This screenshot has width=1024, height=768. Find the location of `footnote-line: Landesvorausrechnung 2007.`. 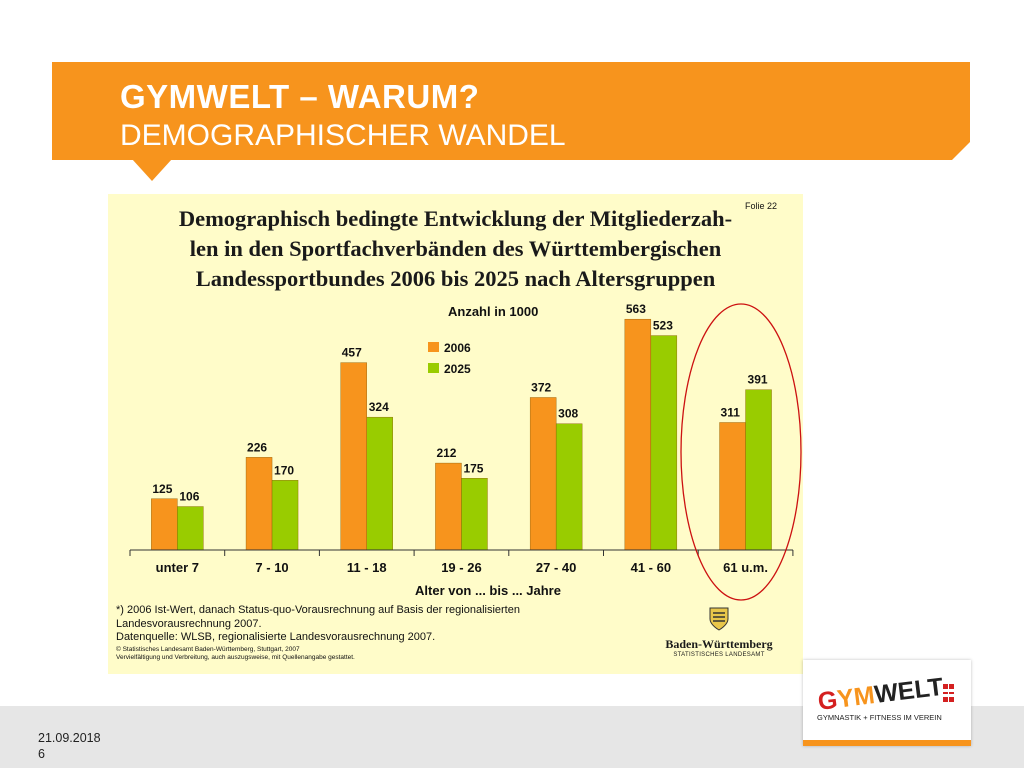

footnote-line: Landesvorausrechnung 2007. is located at coordinates (189, 623).